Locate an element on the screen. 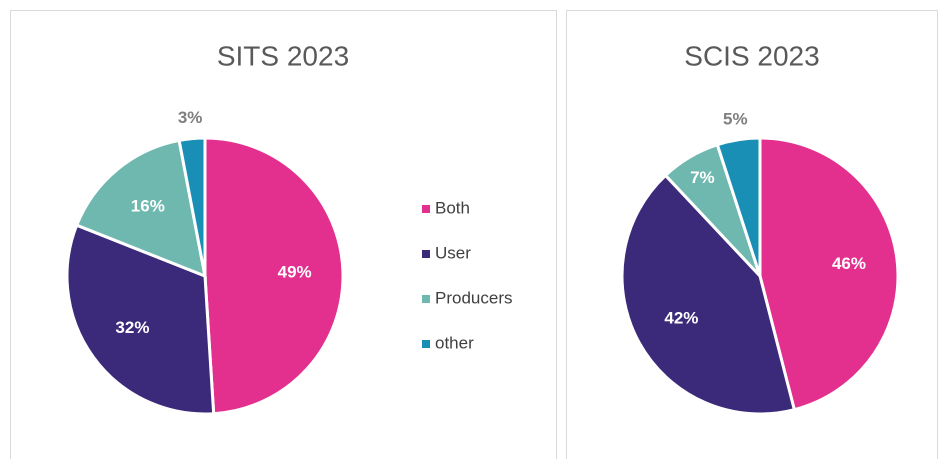 This screenshot has height=459, width=939. legend-label: Producers is located at coordinates (473, 297).